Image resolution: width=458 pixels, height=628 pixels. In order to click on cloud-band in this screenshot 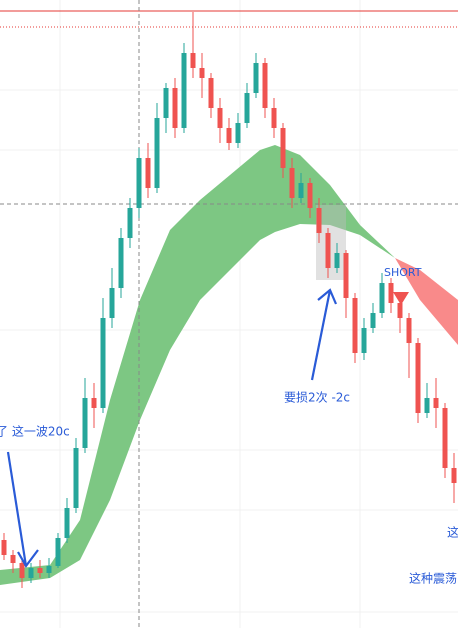, I will do `click(426, 301)`.